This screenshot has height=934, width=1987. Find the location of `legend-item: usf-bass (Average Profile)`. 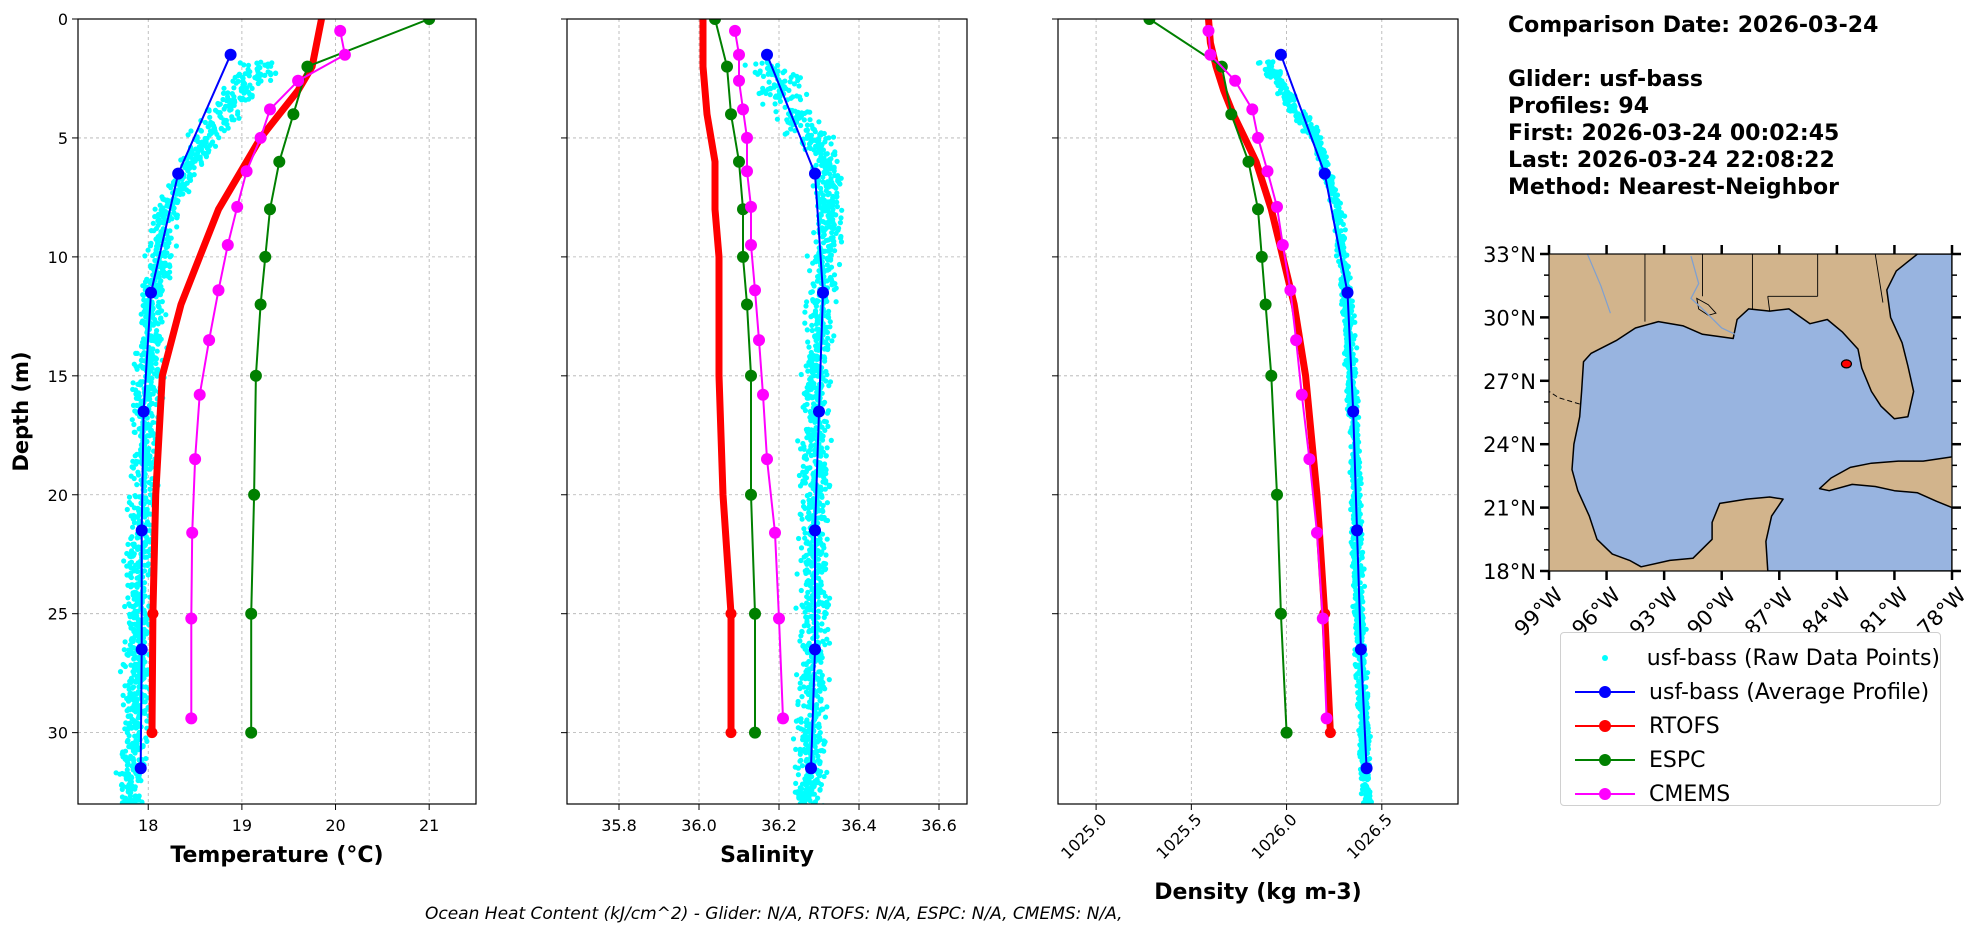

legend-item: usf-bass (Average Profile) is located at coordinates (1750, 692).